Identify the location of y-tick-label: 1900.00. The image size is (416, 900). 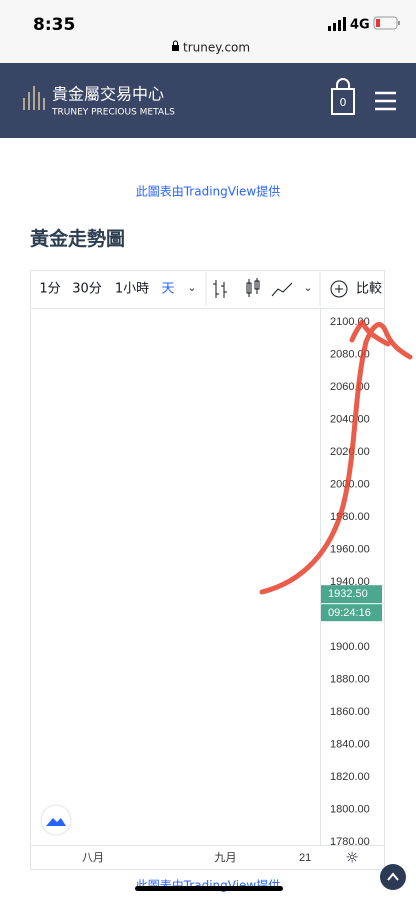
(350, 647).